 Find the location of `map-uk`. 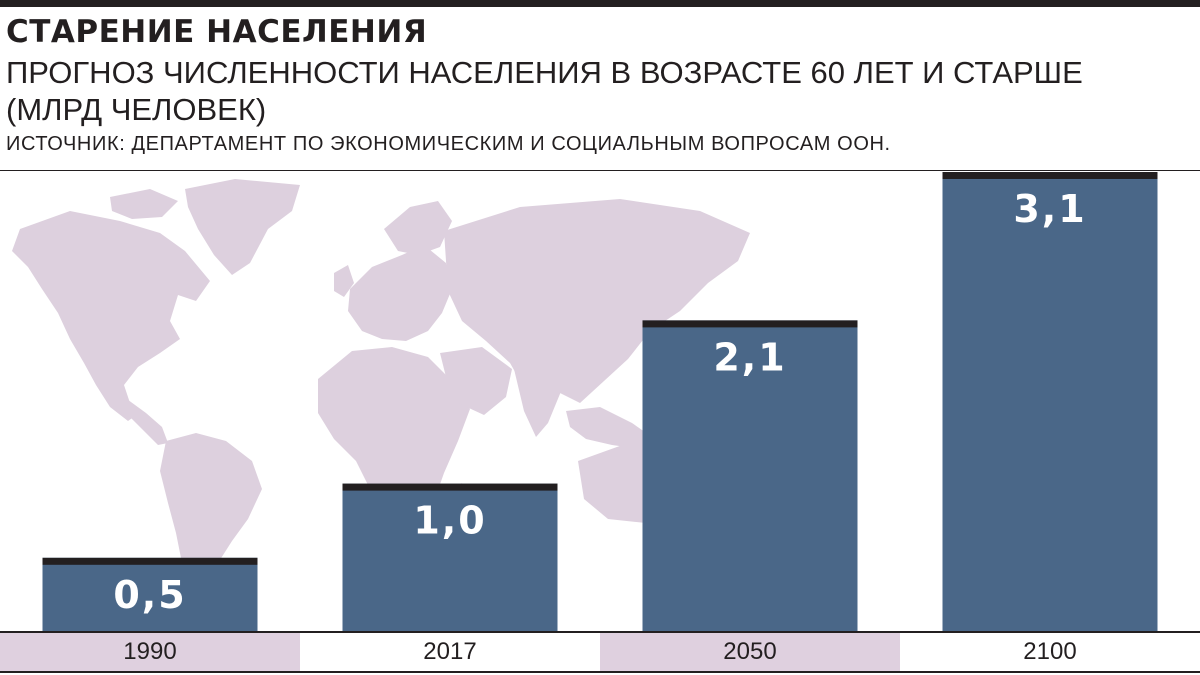

map-uk is located at coordinates (344, 281).